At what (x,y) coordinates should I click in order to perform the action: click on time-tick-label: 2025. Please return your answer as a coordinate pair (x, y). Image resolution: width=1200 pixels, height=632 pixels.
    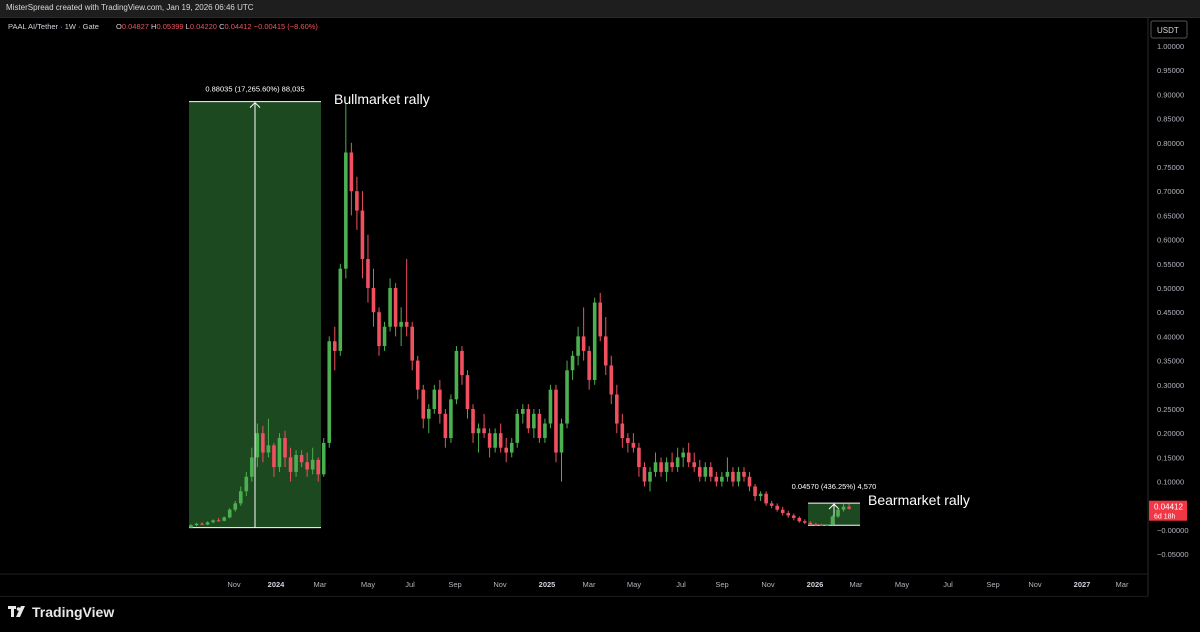
    Looking at the image, I should click on (547, 584).